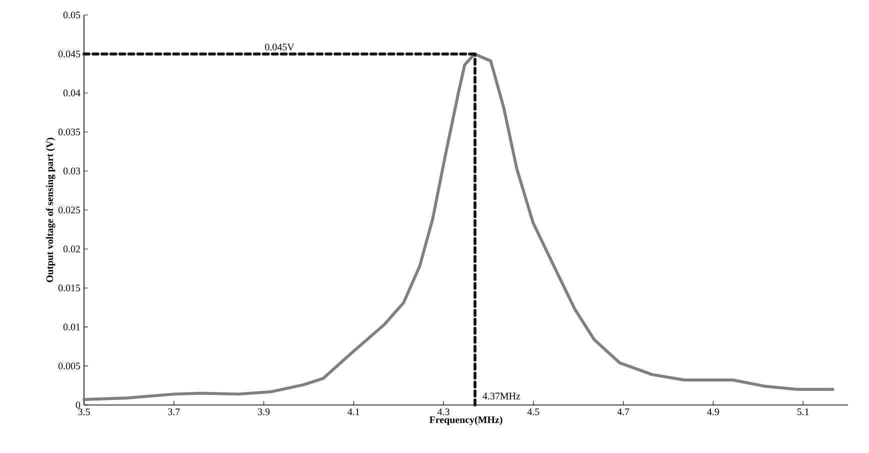 The width and height of the screenshot is (869, 453). Describe the element at coordinates (78, 405) in the screenshot. I see `y-tick-label: 0` at that location.